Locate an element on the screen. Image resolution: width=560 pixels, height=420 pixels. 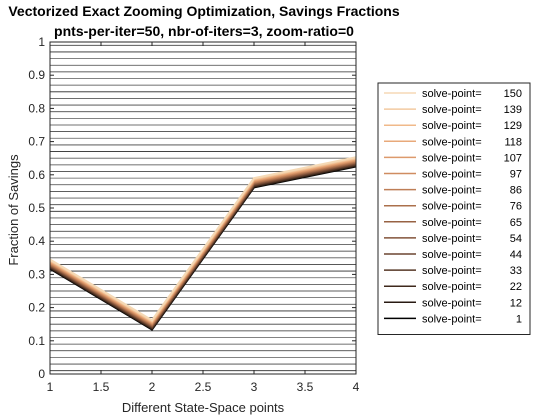
x-tick-label: 2.5 is located at coordinates (203, 387).